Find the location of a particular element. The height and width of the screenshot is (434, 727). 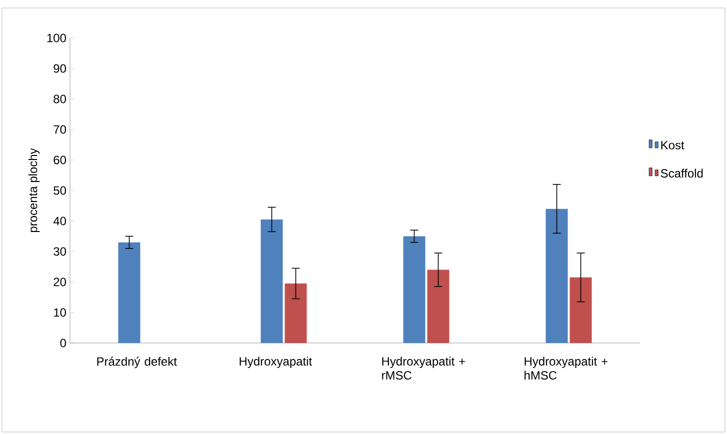

y-tick-label: 30 is located at coordinates (60, 251).